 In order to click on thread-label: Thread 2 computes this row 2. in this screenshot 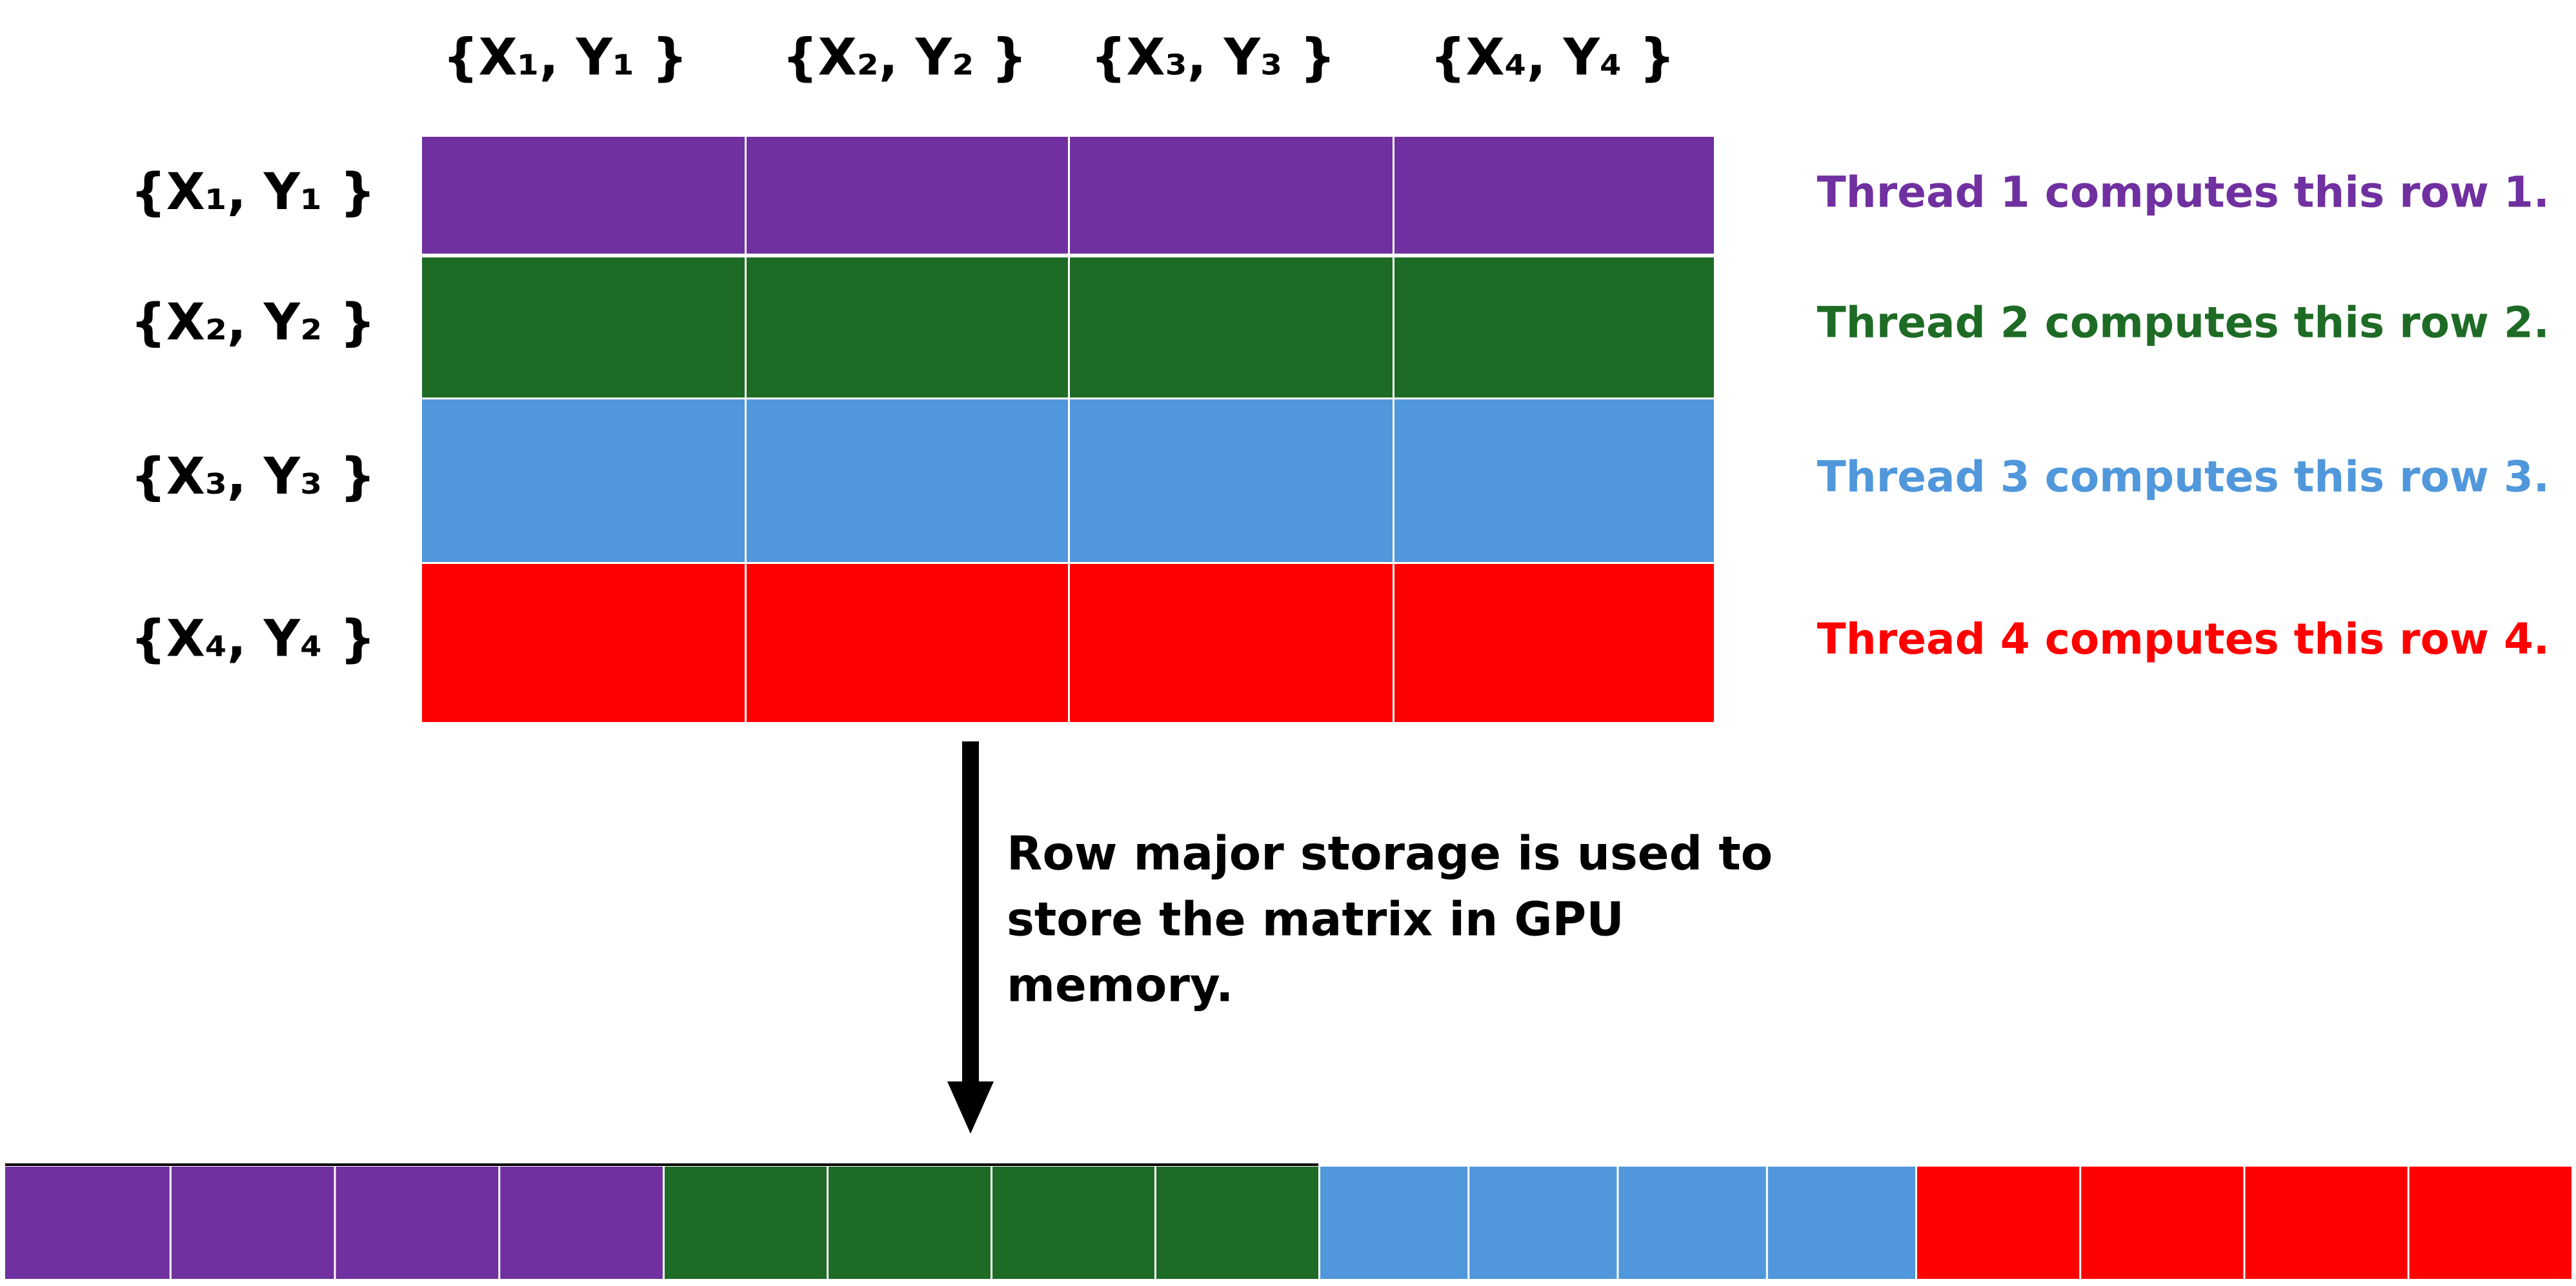, I will do `click(2183, 323)`.